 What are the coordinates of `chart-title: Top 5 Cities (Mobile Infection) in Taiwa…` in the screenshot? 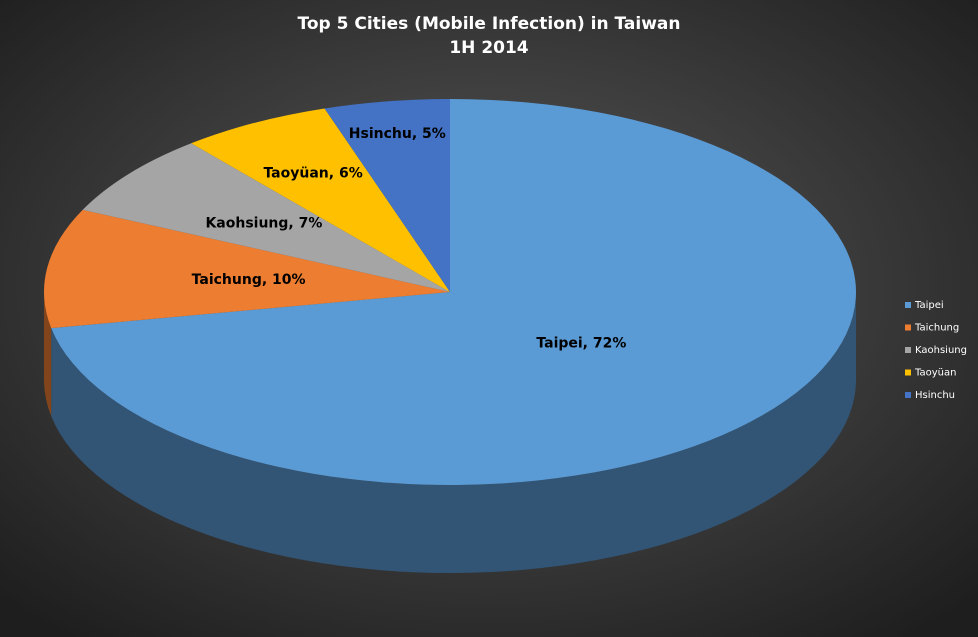 It's located at (489, 24).